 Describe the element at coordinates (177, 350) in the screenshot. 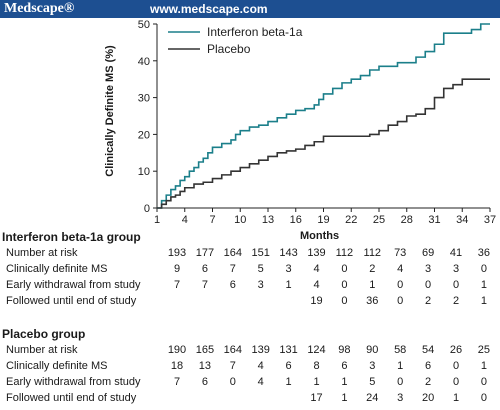

I see `table-cell: 190` at that location.